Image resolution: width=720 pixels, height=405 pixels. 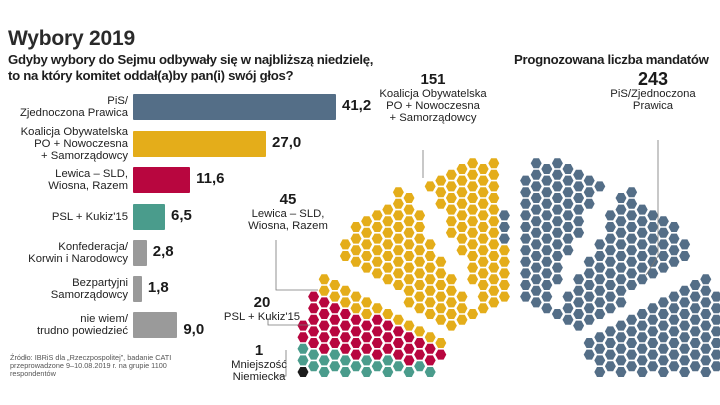 I want to click on bar-label: PSL + Kukiz'15, so click(x=89, y=217).